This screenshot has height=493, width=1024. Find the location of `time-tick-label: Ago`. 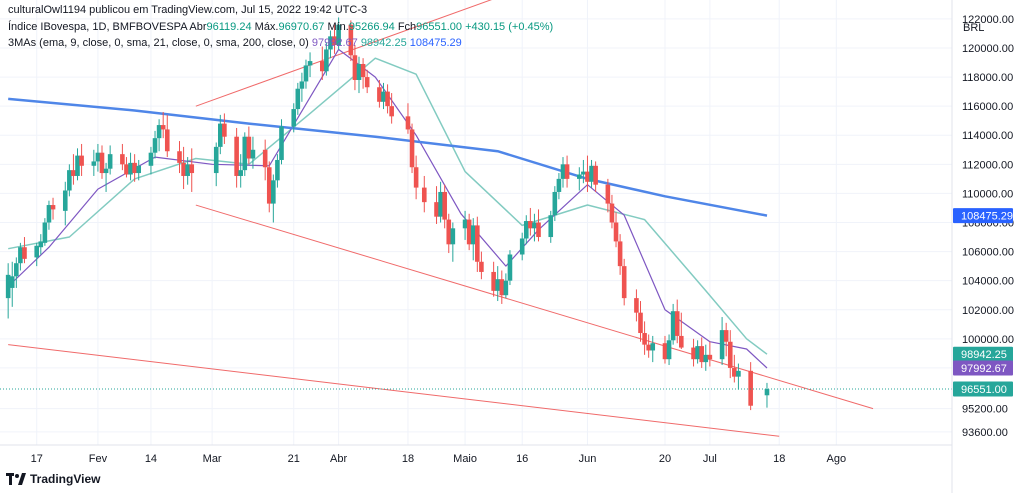

time-tick-label: Ago is located at coordinates (837, 459).